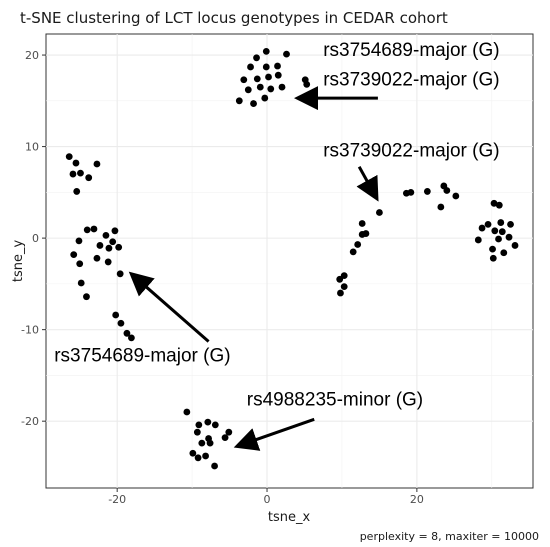 The height and width of the screenshot is (547, 550). I want to click on y-tick-label: 20, so click(32, 55).